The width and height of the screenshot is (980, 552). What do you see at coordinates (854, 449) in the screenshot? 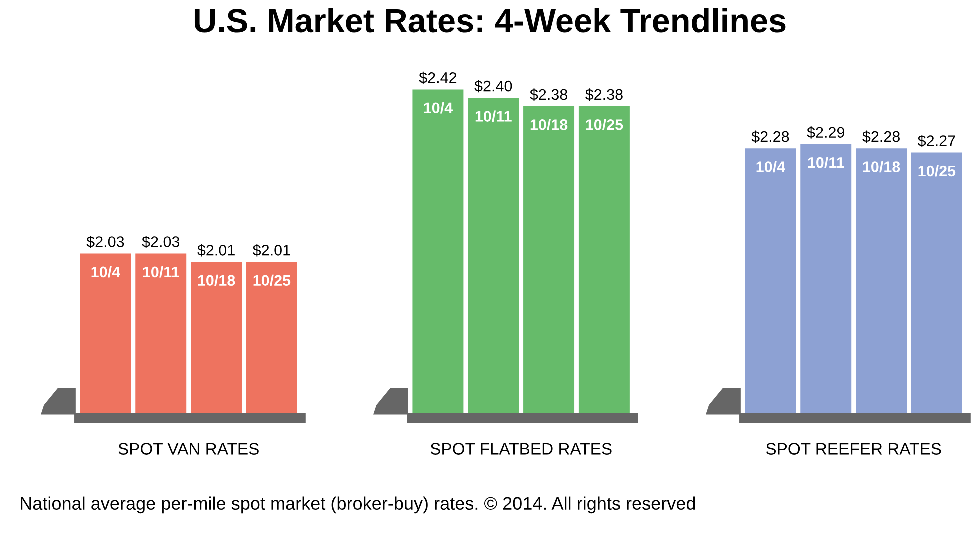
I see `series-label: SPOT REEFER RATES` at bounding box center [854, 449].